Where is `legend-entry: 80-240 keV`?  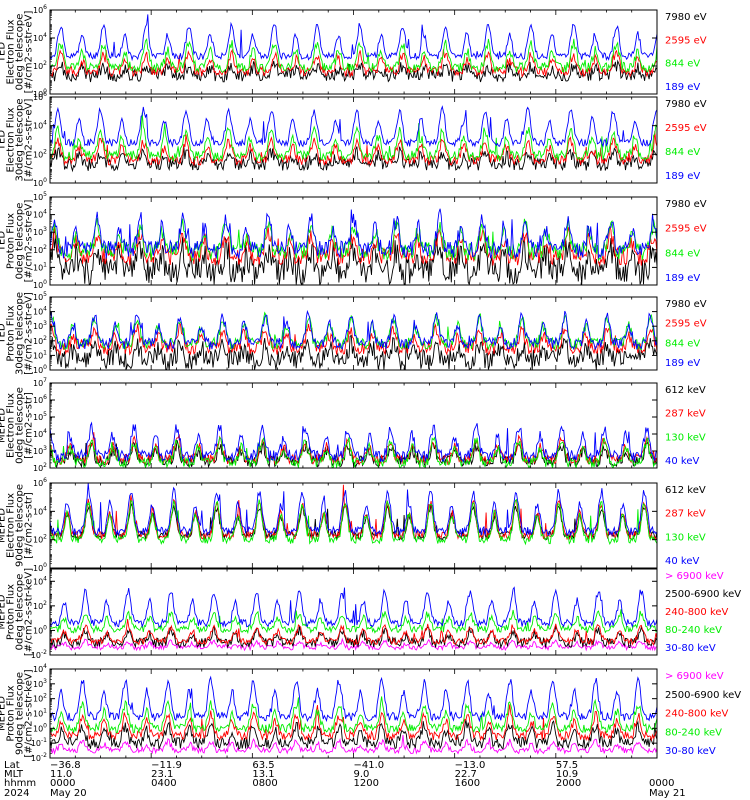
legend-entry: 80-240 keV is located at coordinates (693, 630).